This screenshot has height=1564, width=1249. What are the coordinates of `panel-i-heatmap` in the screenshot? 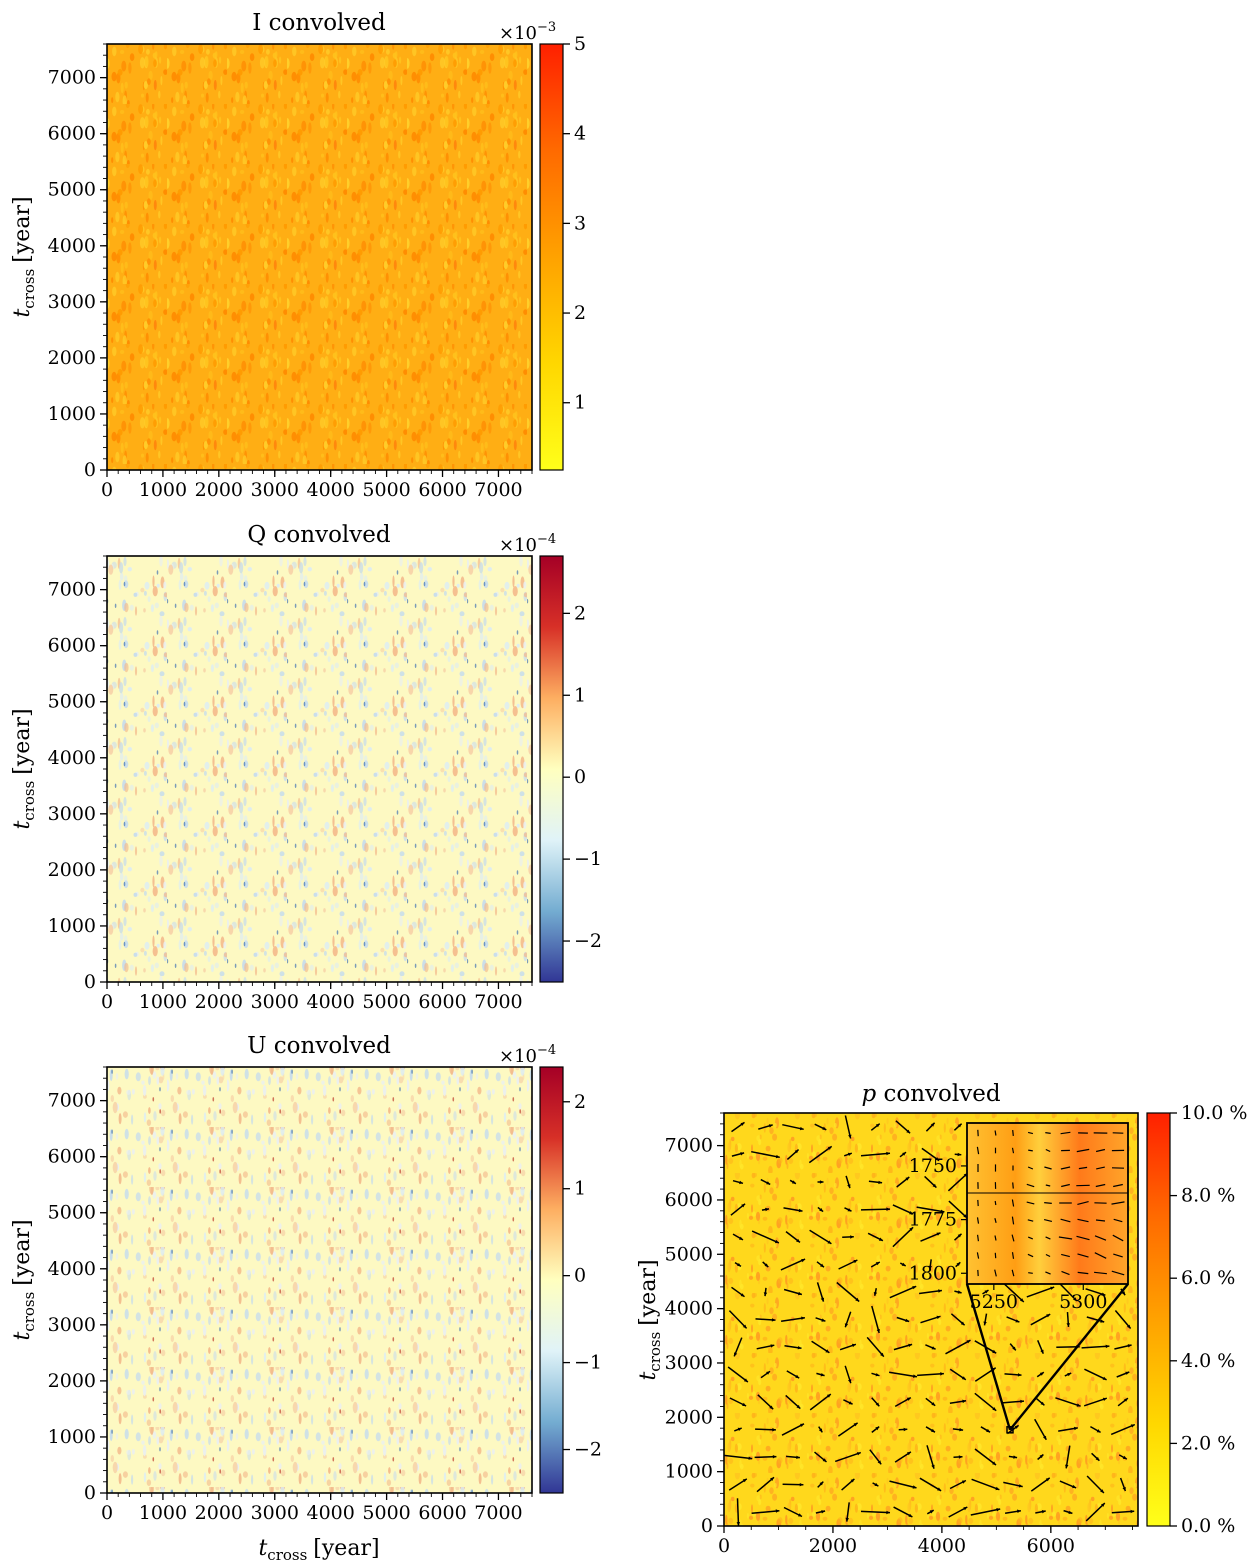 It's located at (319, 257).